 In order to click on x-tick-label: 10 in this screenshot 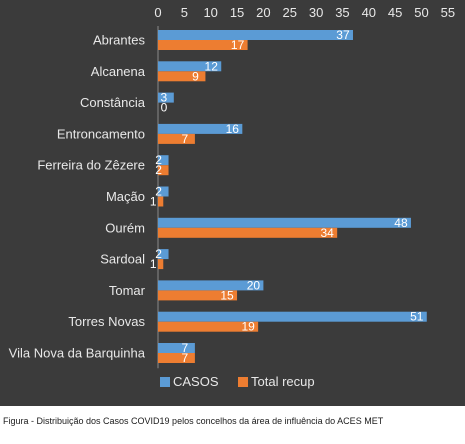, I will do `click(210, 12)`.